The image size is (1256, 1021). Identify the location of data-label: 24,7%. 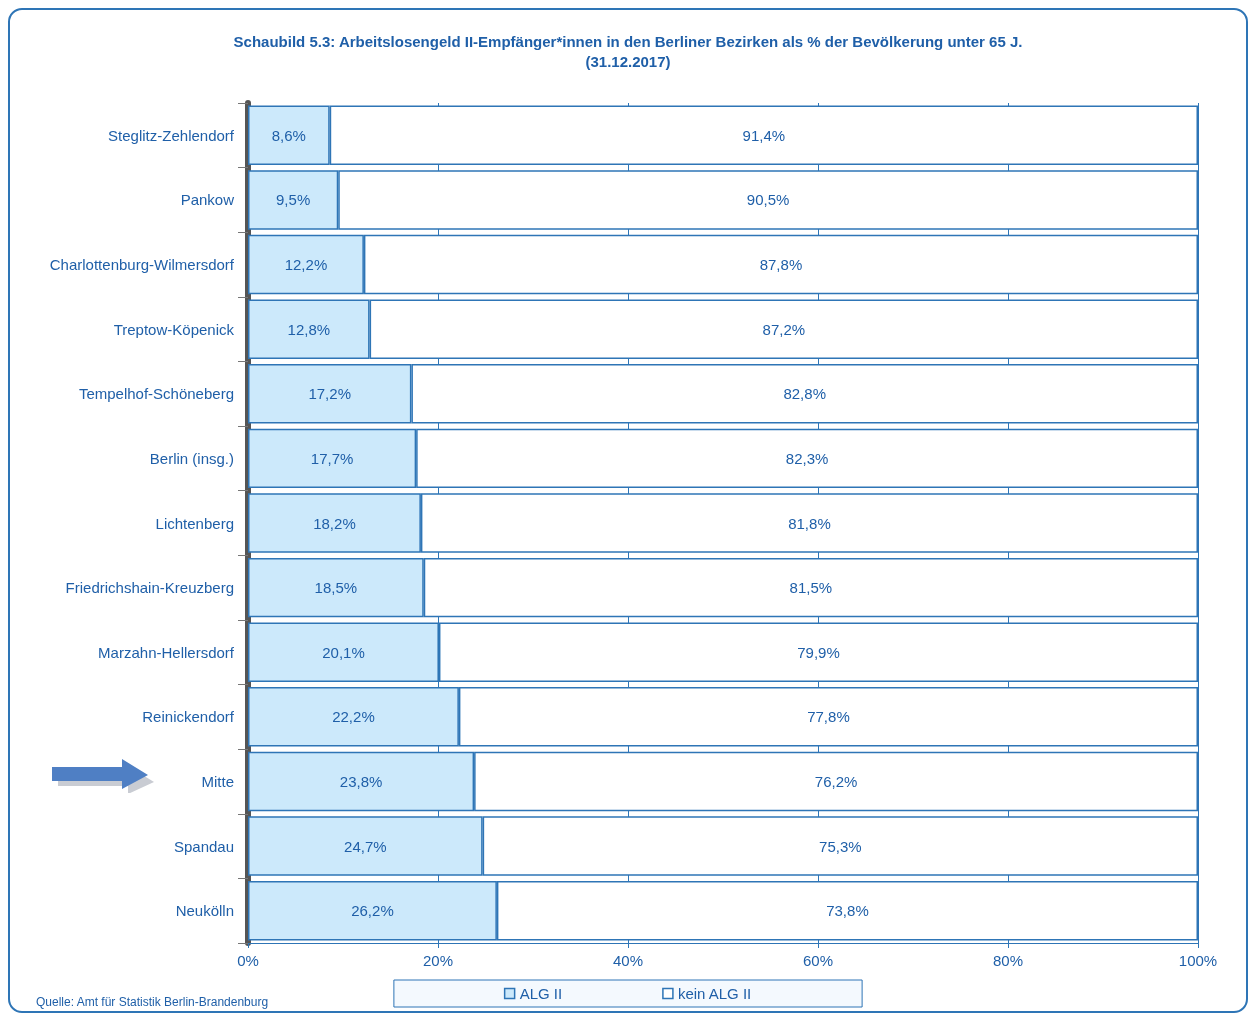
(365, 846).